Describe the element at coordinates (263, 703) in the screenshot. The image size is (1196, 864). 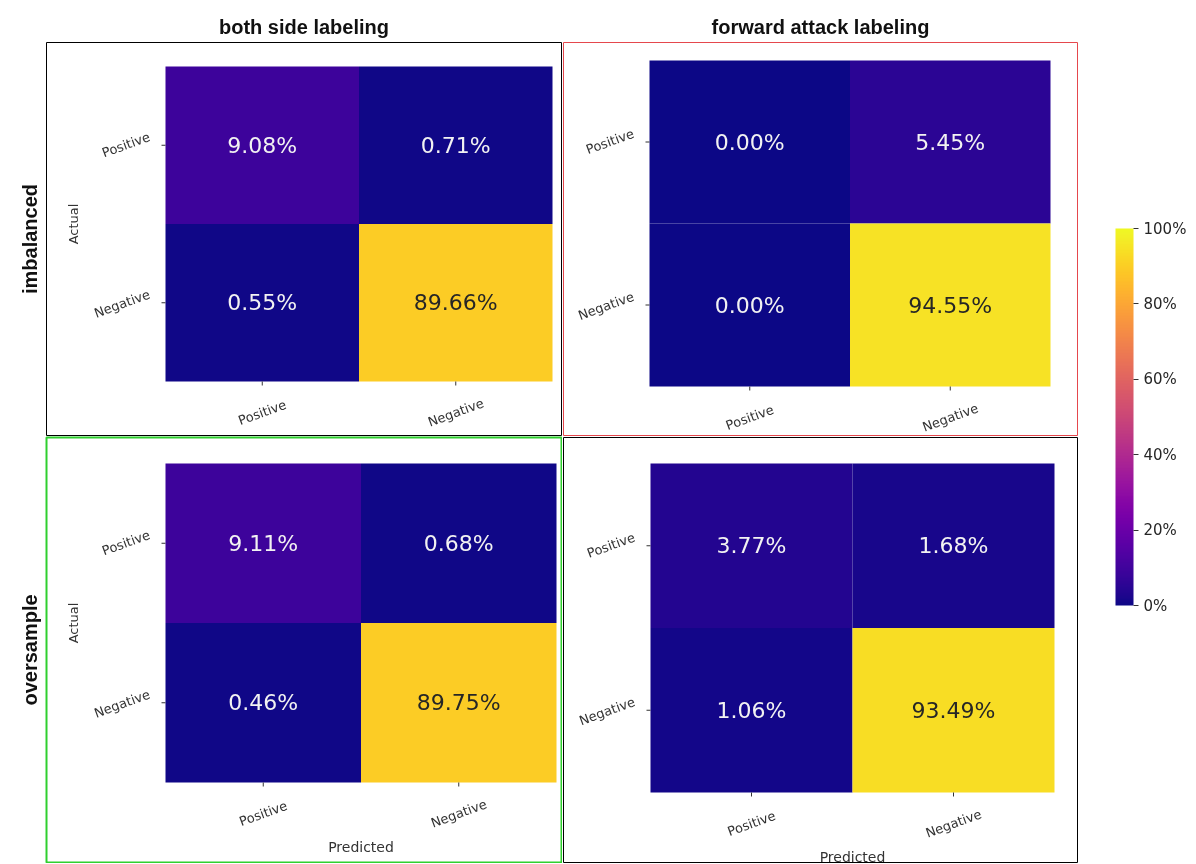
I see `data-label: 0.46%` at that location.